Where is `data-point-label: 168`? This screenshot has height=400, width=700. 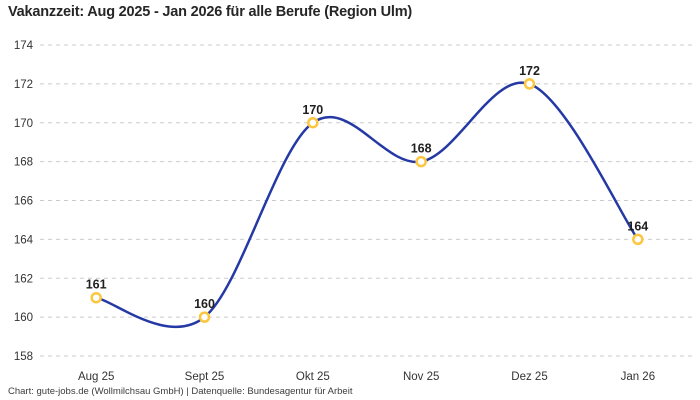 data-point-label: 168 is located at coordinates (421, 149).